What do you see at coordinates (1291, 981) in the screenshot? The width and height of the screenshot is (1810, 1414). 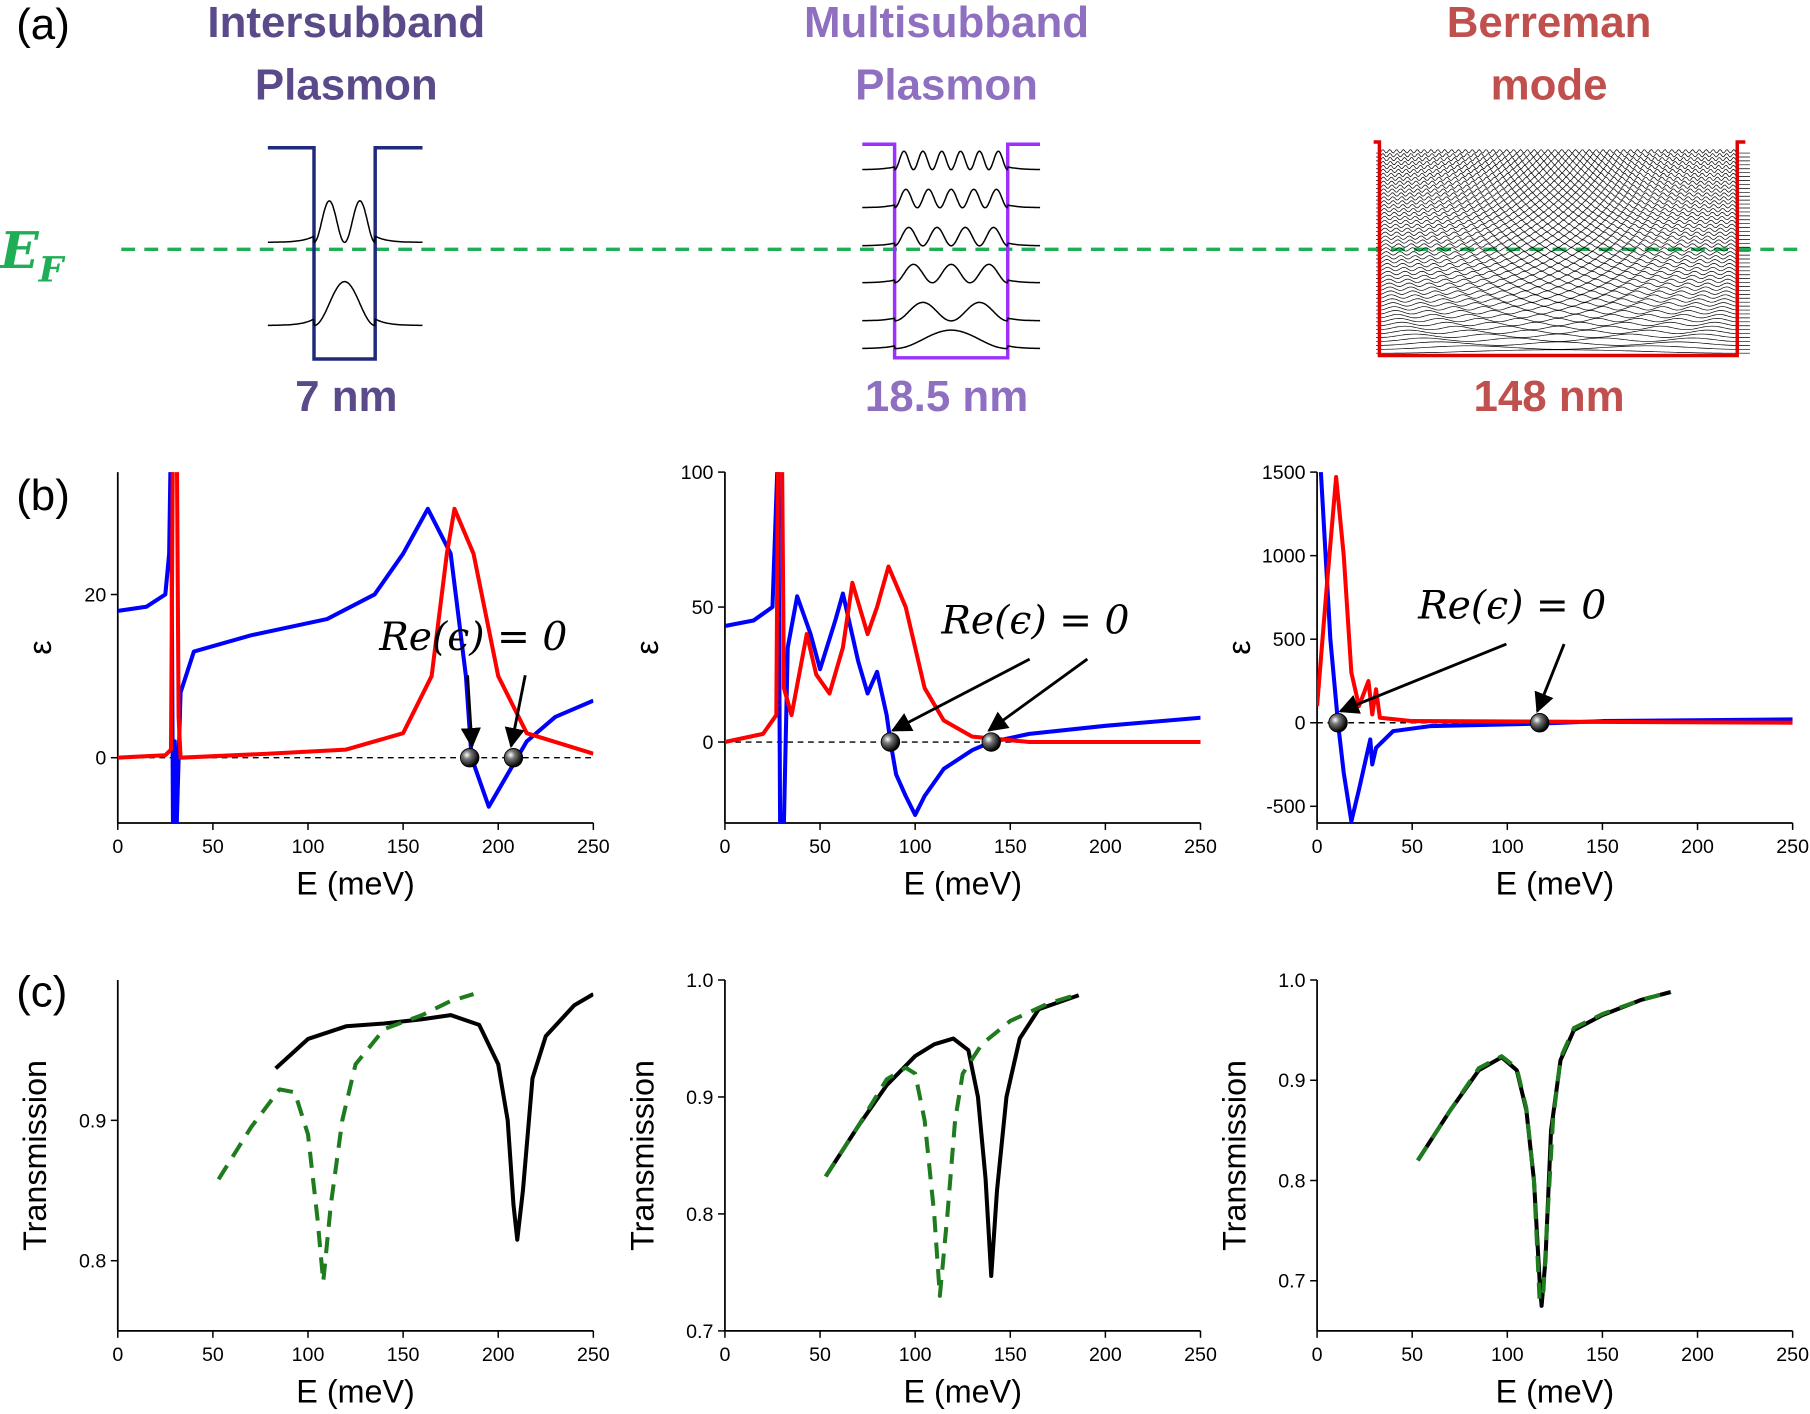 I see `y-tick-label: 1.0` at bounding box center [1291, 981].